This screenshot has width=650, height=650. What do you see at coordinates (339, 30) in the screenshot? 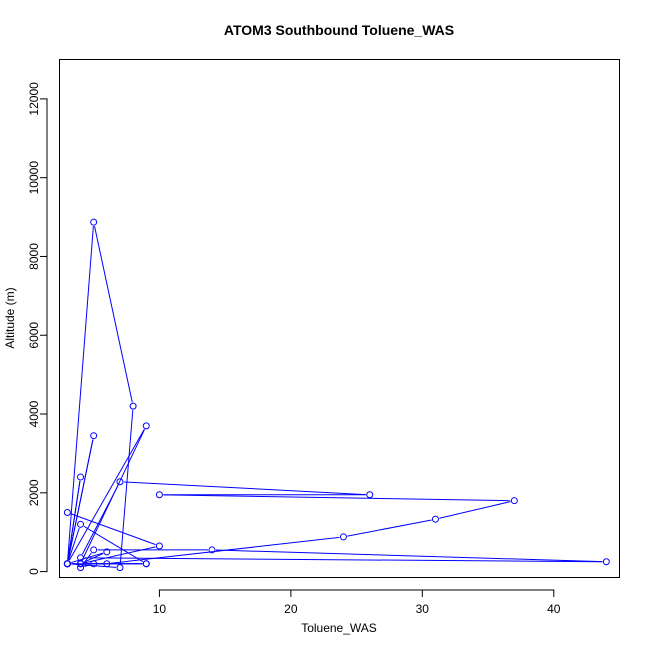
I see `chart-title: ATOM3 Southbound Toluene_WAS` at bounding box center [339, 30].